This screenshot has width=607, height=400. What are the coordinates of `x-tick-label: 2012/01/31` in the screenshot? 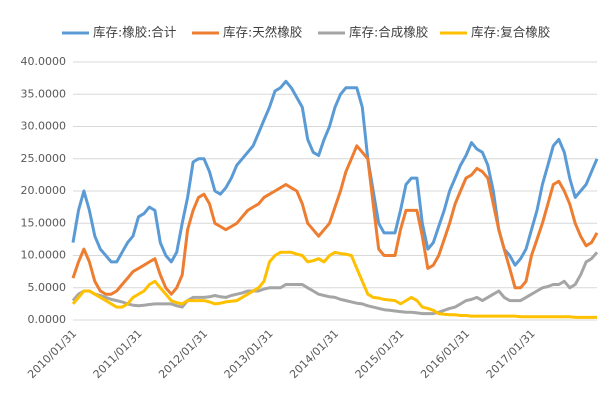 It's located at (183, 354).